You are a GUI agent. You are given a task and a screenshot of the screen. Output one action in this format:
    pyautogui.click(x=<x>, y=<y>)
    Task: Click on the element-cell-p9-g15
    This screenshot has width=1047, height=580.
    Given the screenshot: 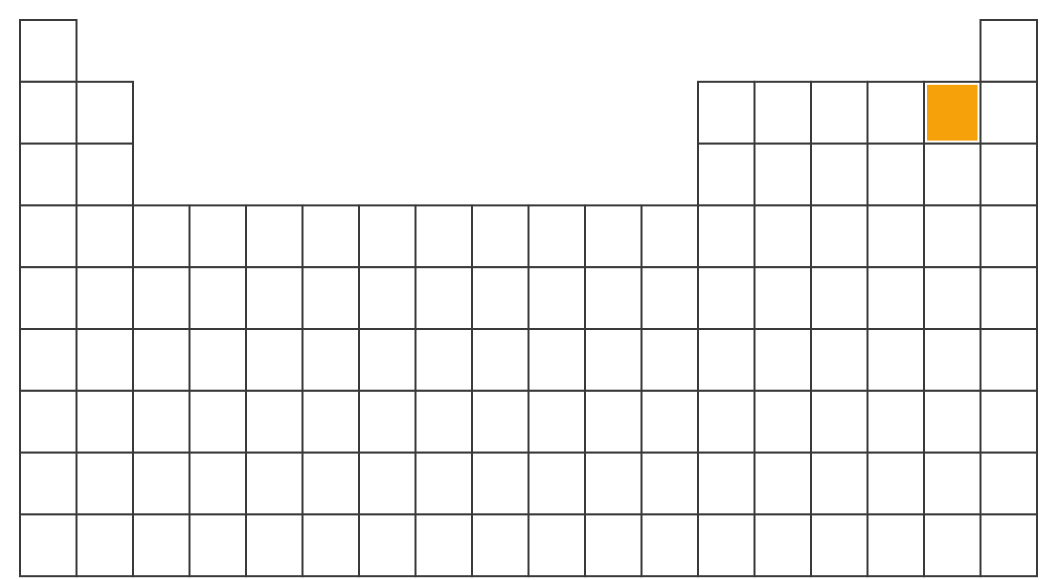 What is the action you would take?
    pyautogui.click(x=839, y=545)
    